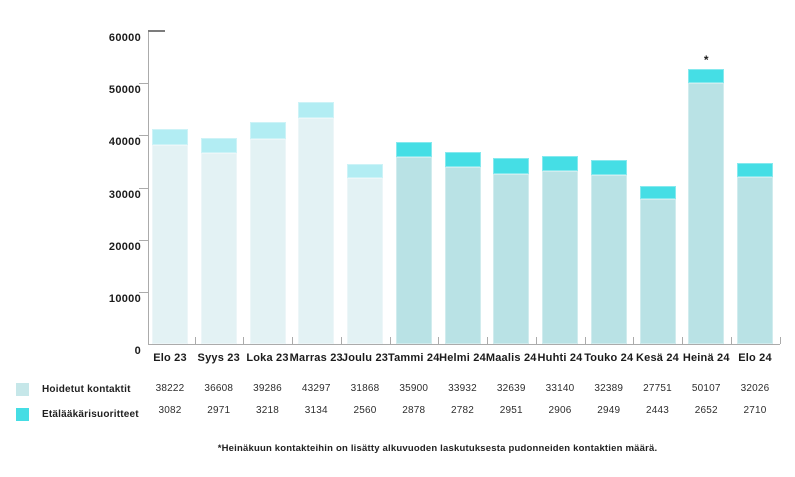 This screenshot has width=795, height=477. What do you see at coordinates (267, 388) in the screenshot?
I see `value-hoidetut-kontaktit: 39286` at bounding box center [267, 388].